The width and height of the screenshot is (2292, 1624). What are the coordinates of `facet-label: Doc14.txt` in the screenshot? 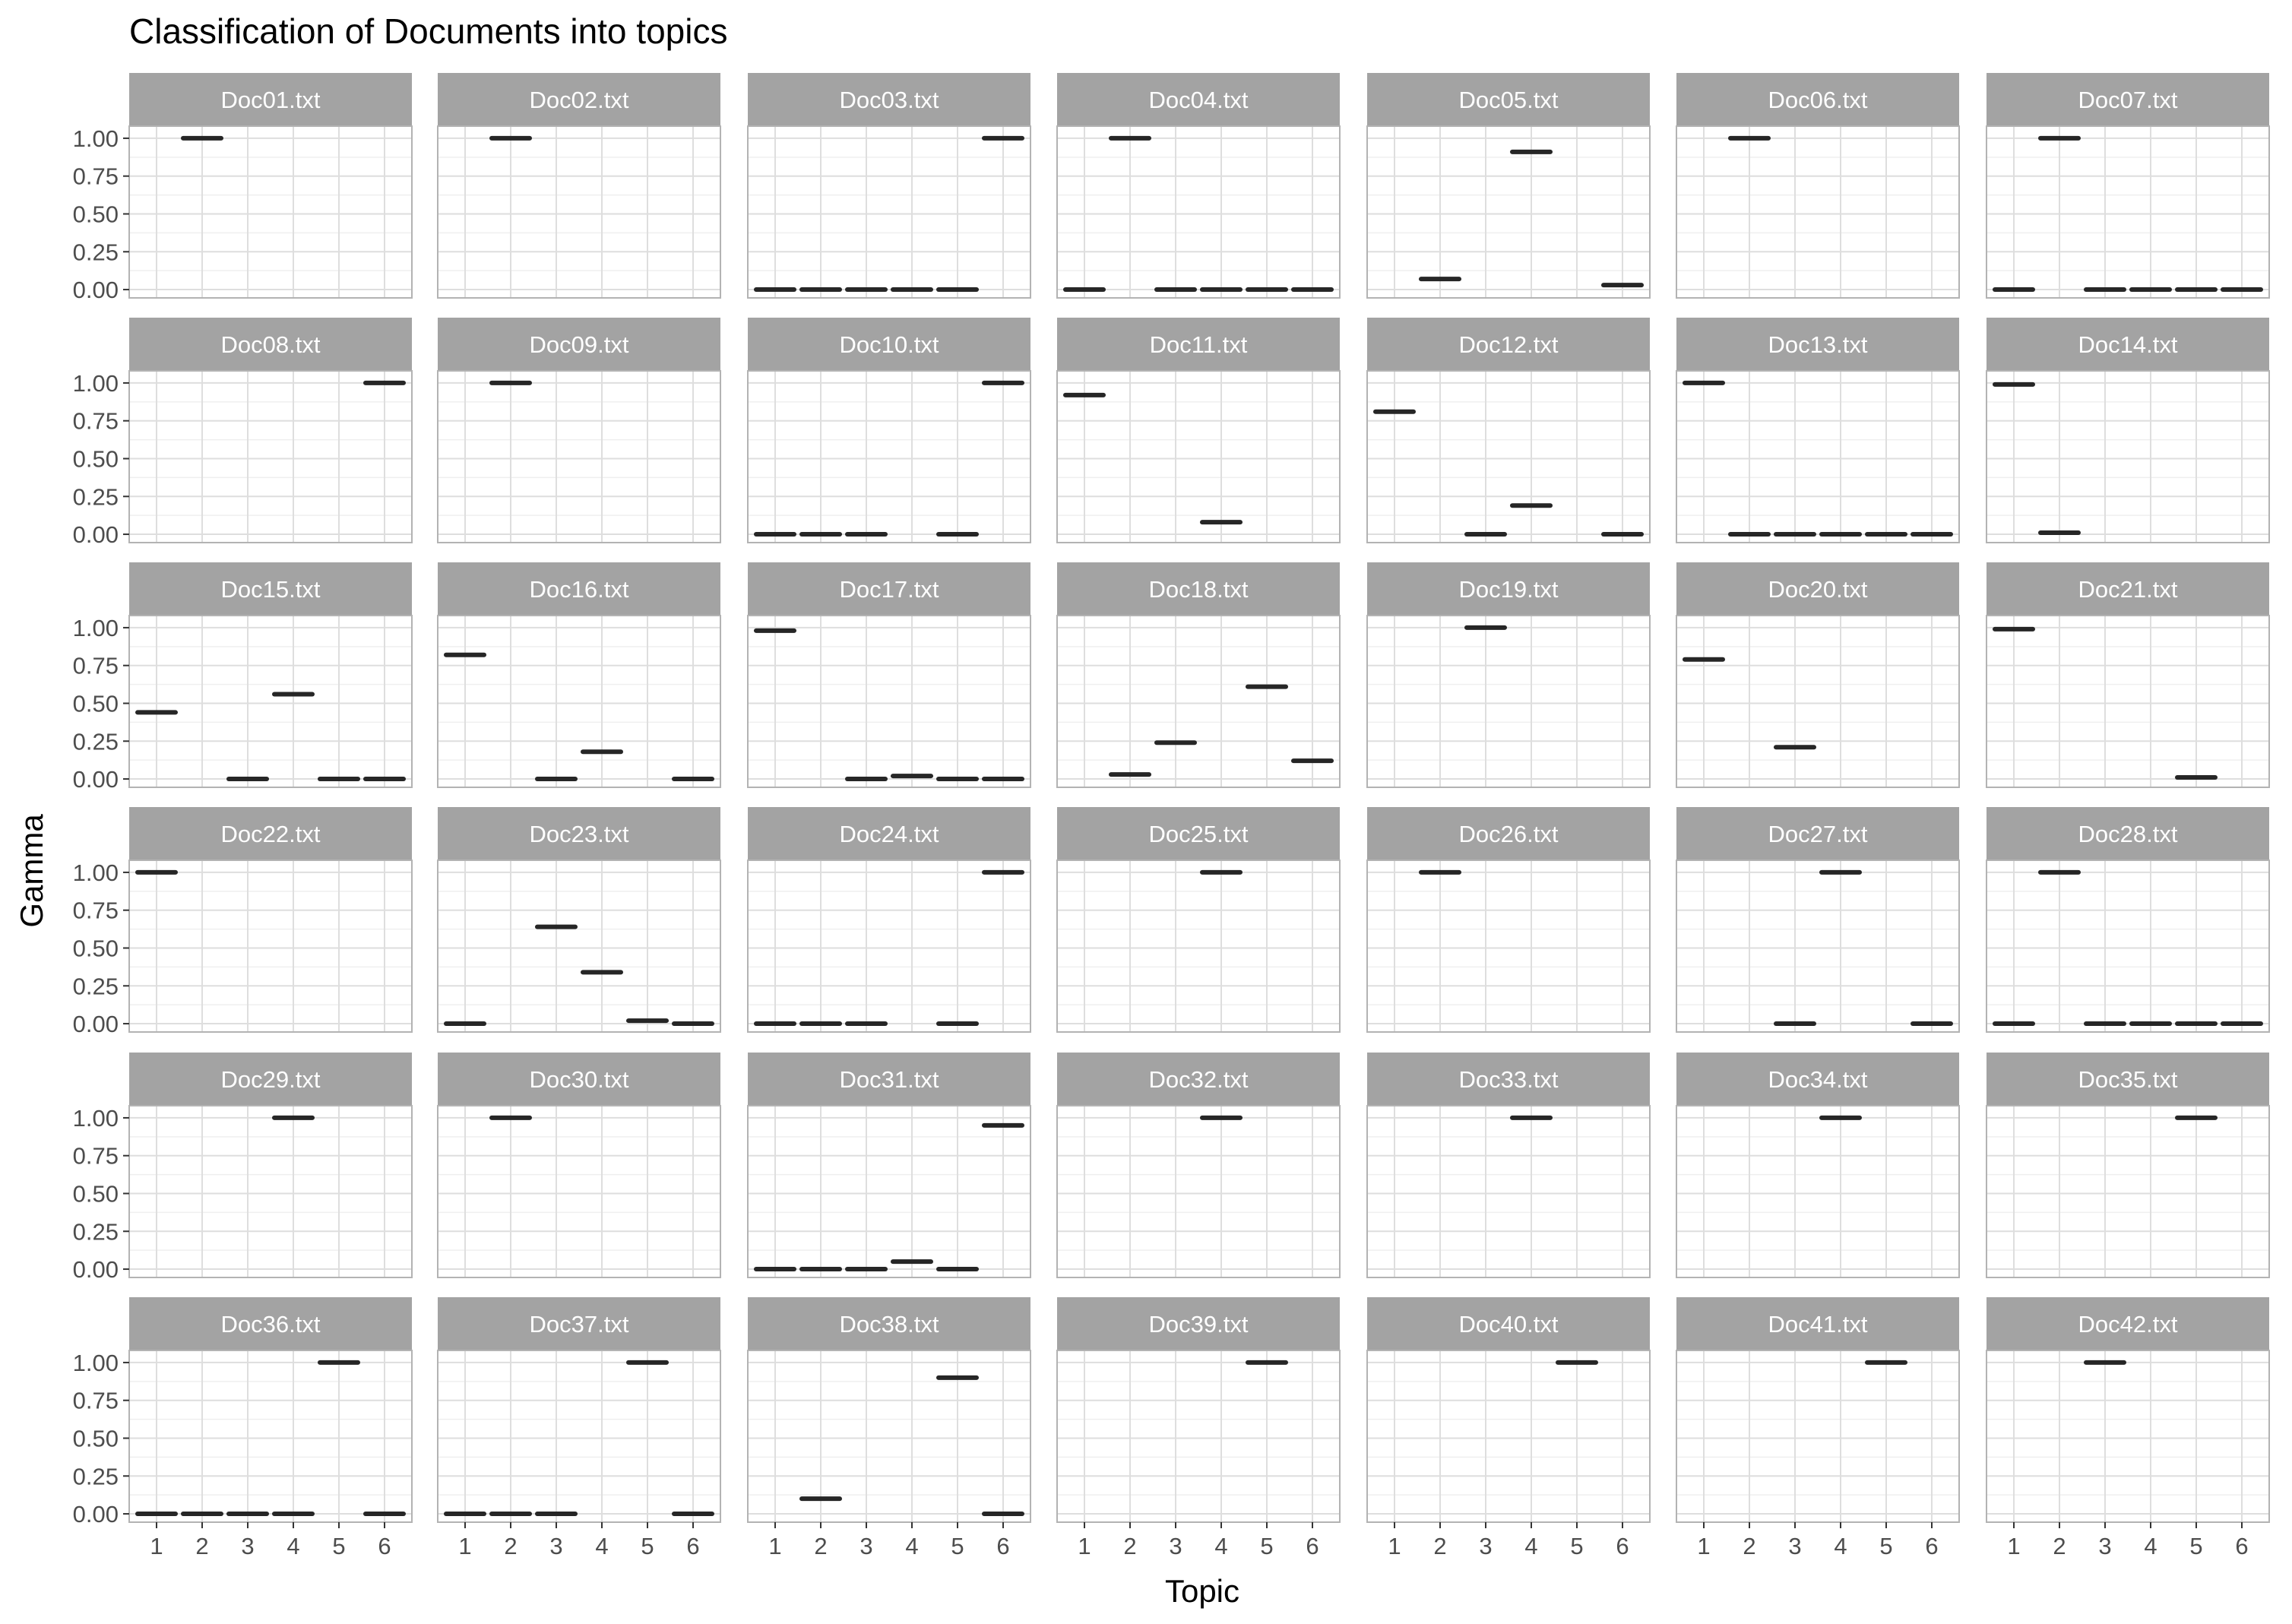 It's located at (2128, 344).